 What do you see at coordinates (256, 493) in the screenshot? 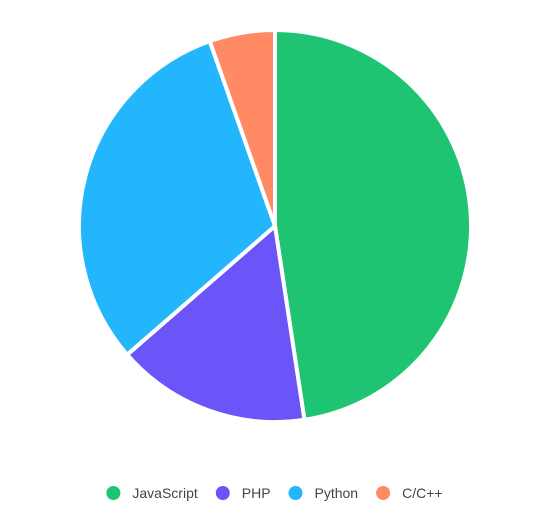
I see `legend-label: PHP` at bounding box center [256, 493].